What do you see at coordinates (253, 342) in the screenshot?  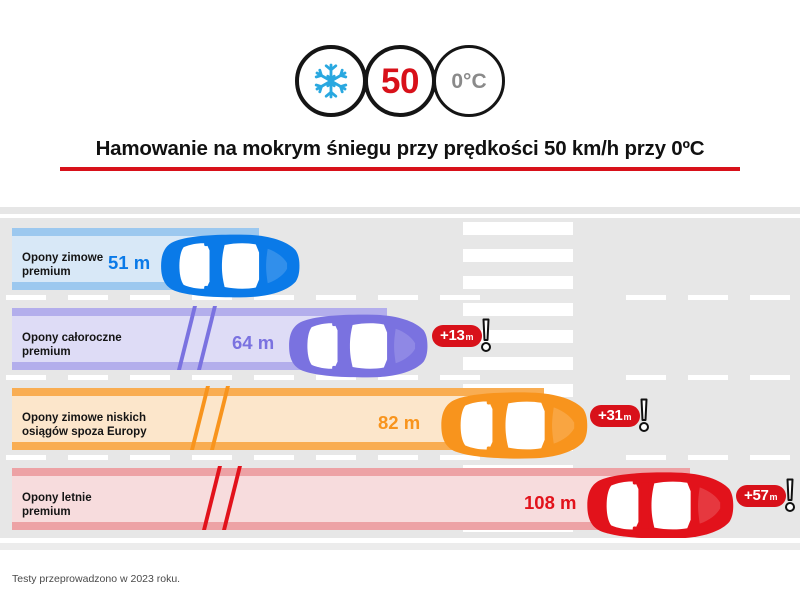 I see `braking-distance-value: 64 m` at bounding box center [253, 342].